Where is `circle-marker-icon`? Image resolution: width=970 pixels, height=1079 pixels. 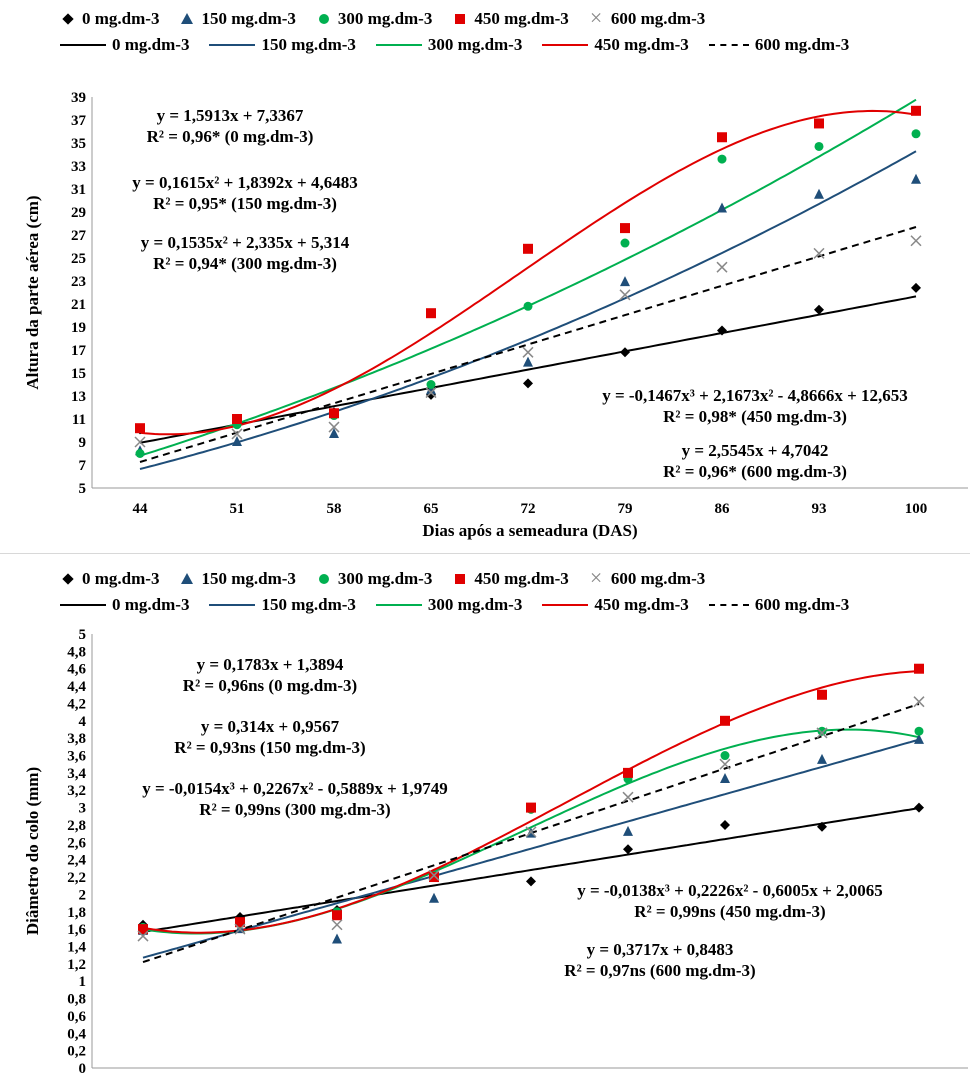 circle-marker-icon is located at coordinates (324, 19).